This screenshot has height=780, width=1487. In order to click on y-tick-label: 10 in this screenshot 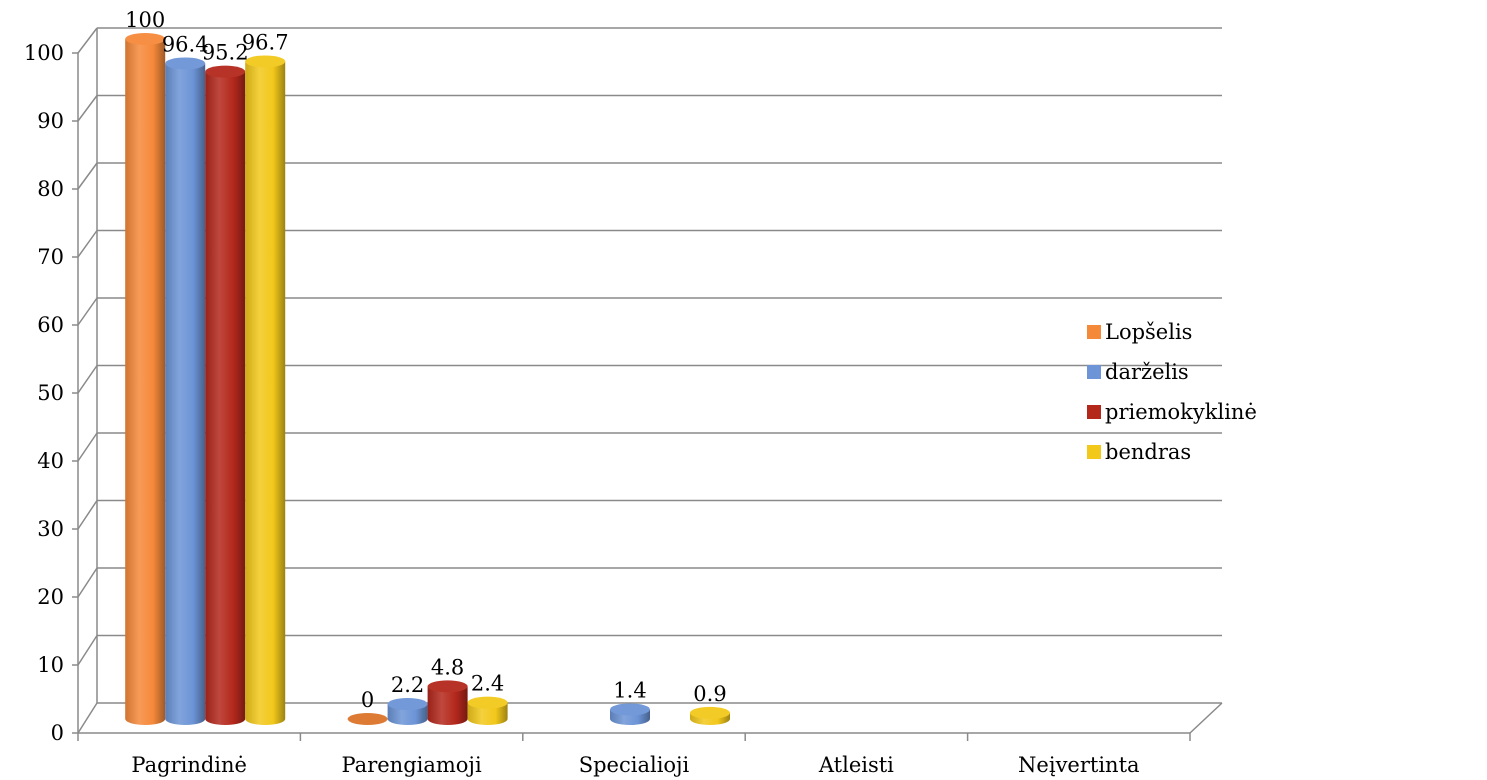, I will do `click(50, 665)`.